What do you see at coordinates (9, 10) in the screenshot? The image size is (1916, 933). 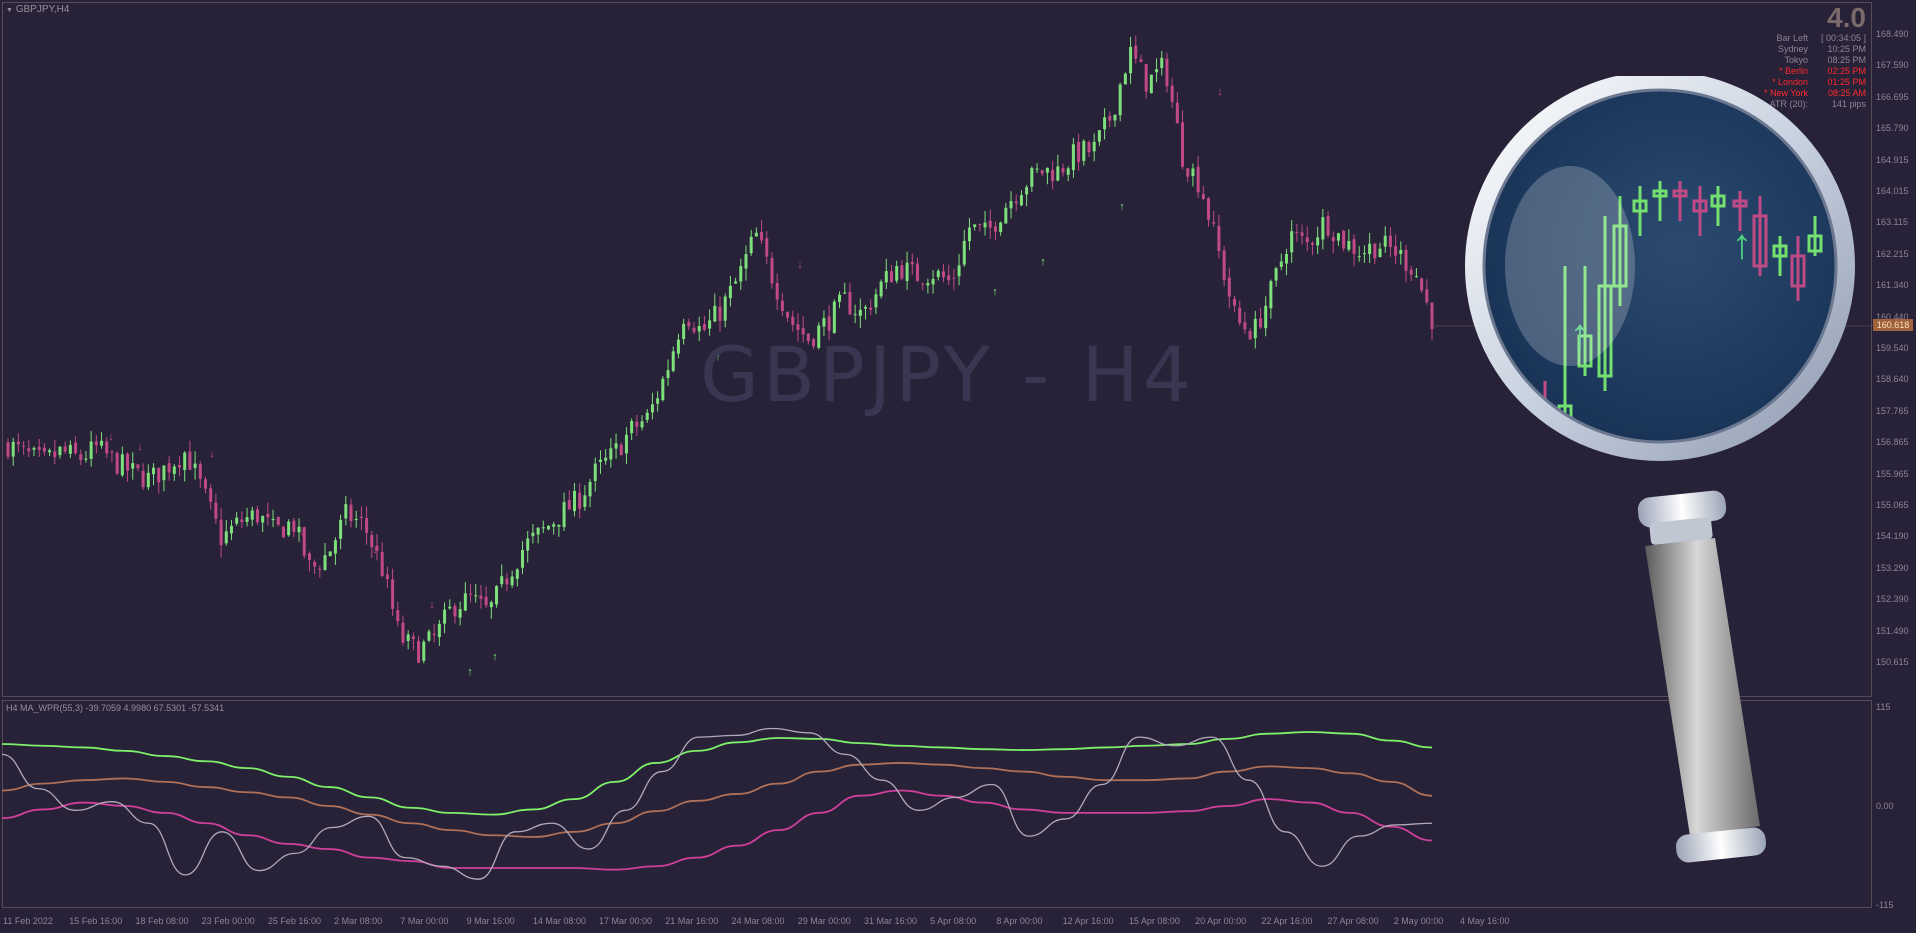 I see `collapse-arrow-icon: ▼` at bounding box center [9, 10].